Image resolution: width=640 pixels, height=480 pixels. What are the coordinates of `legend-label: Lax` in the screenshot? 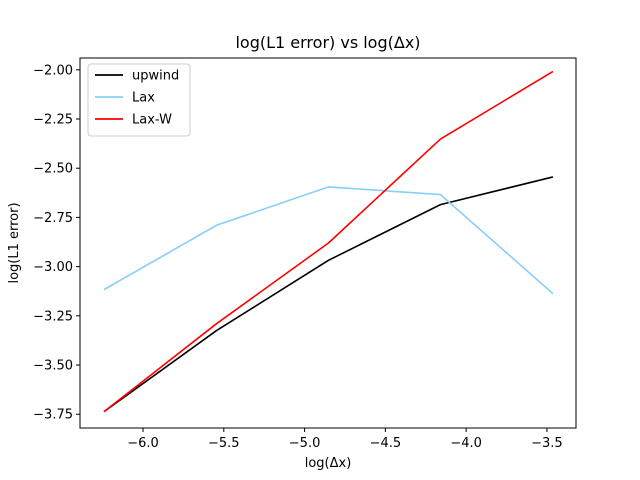 It's located at (143, 98).